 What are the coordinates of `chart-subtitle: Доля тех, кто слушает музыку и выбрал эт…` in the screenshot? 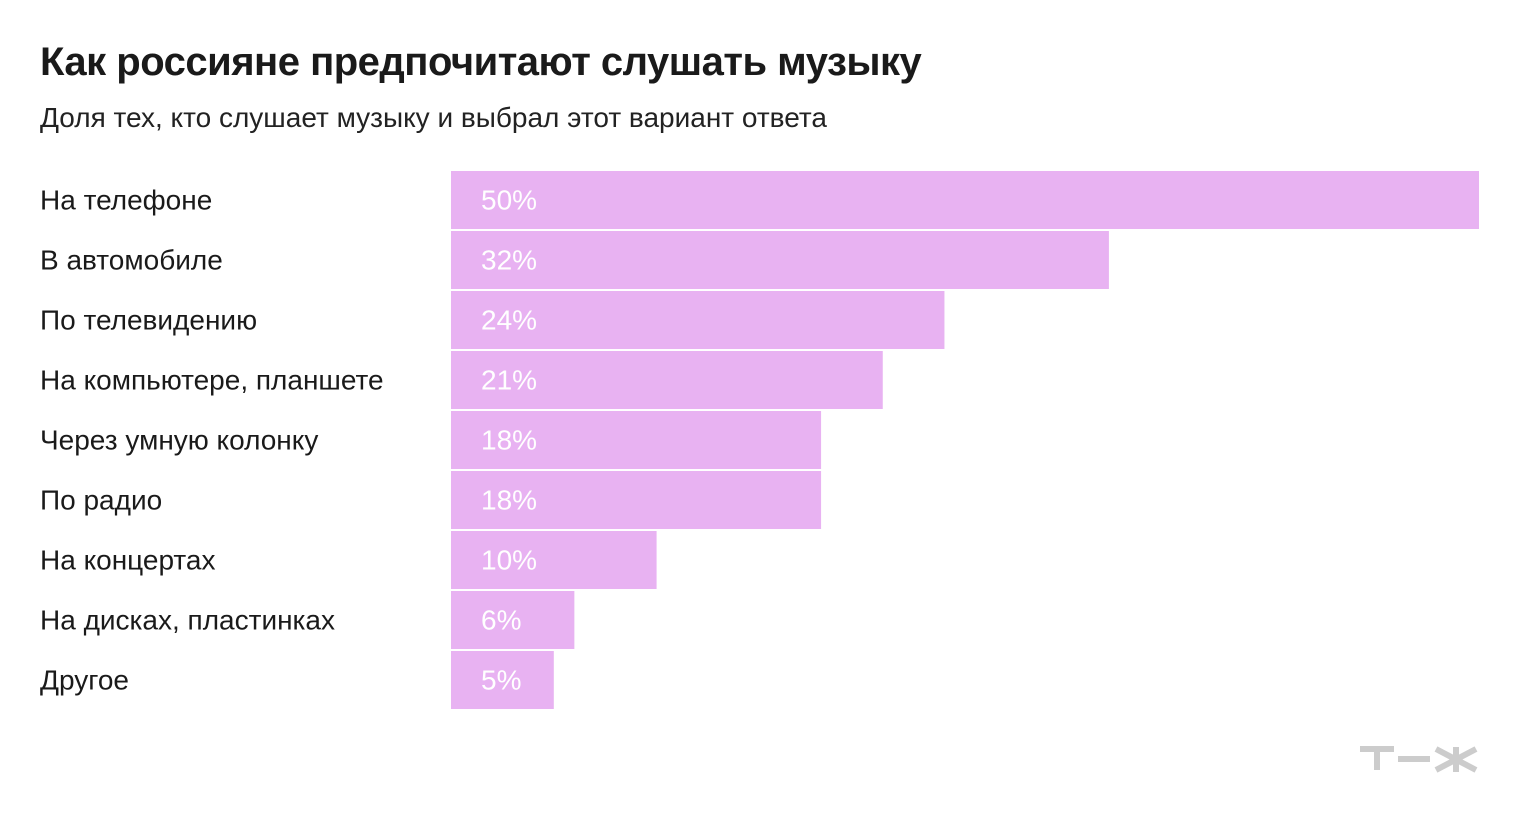 It's located at (433, 117).